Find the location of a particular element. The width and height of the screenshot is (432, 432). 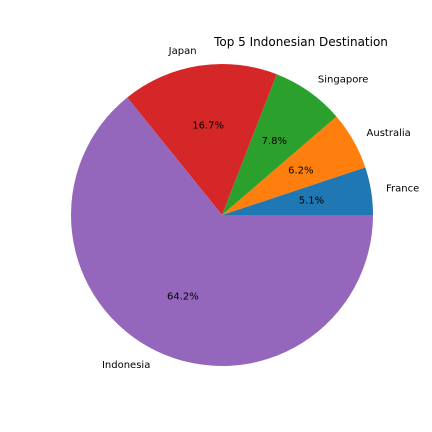

slice-label-indonesia: Indonesia is located at coordinates (126, 365).